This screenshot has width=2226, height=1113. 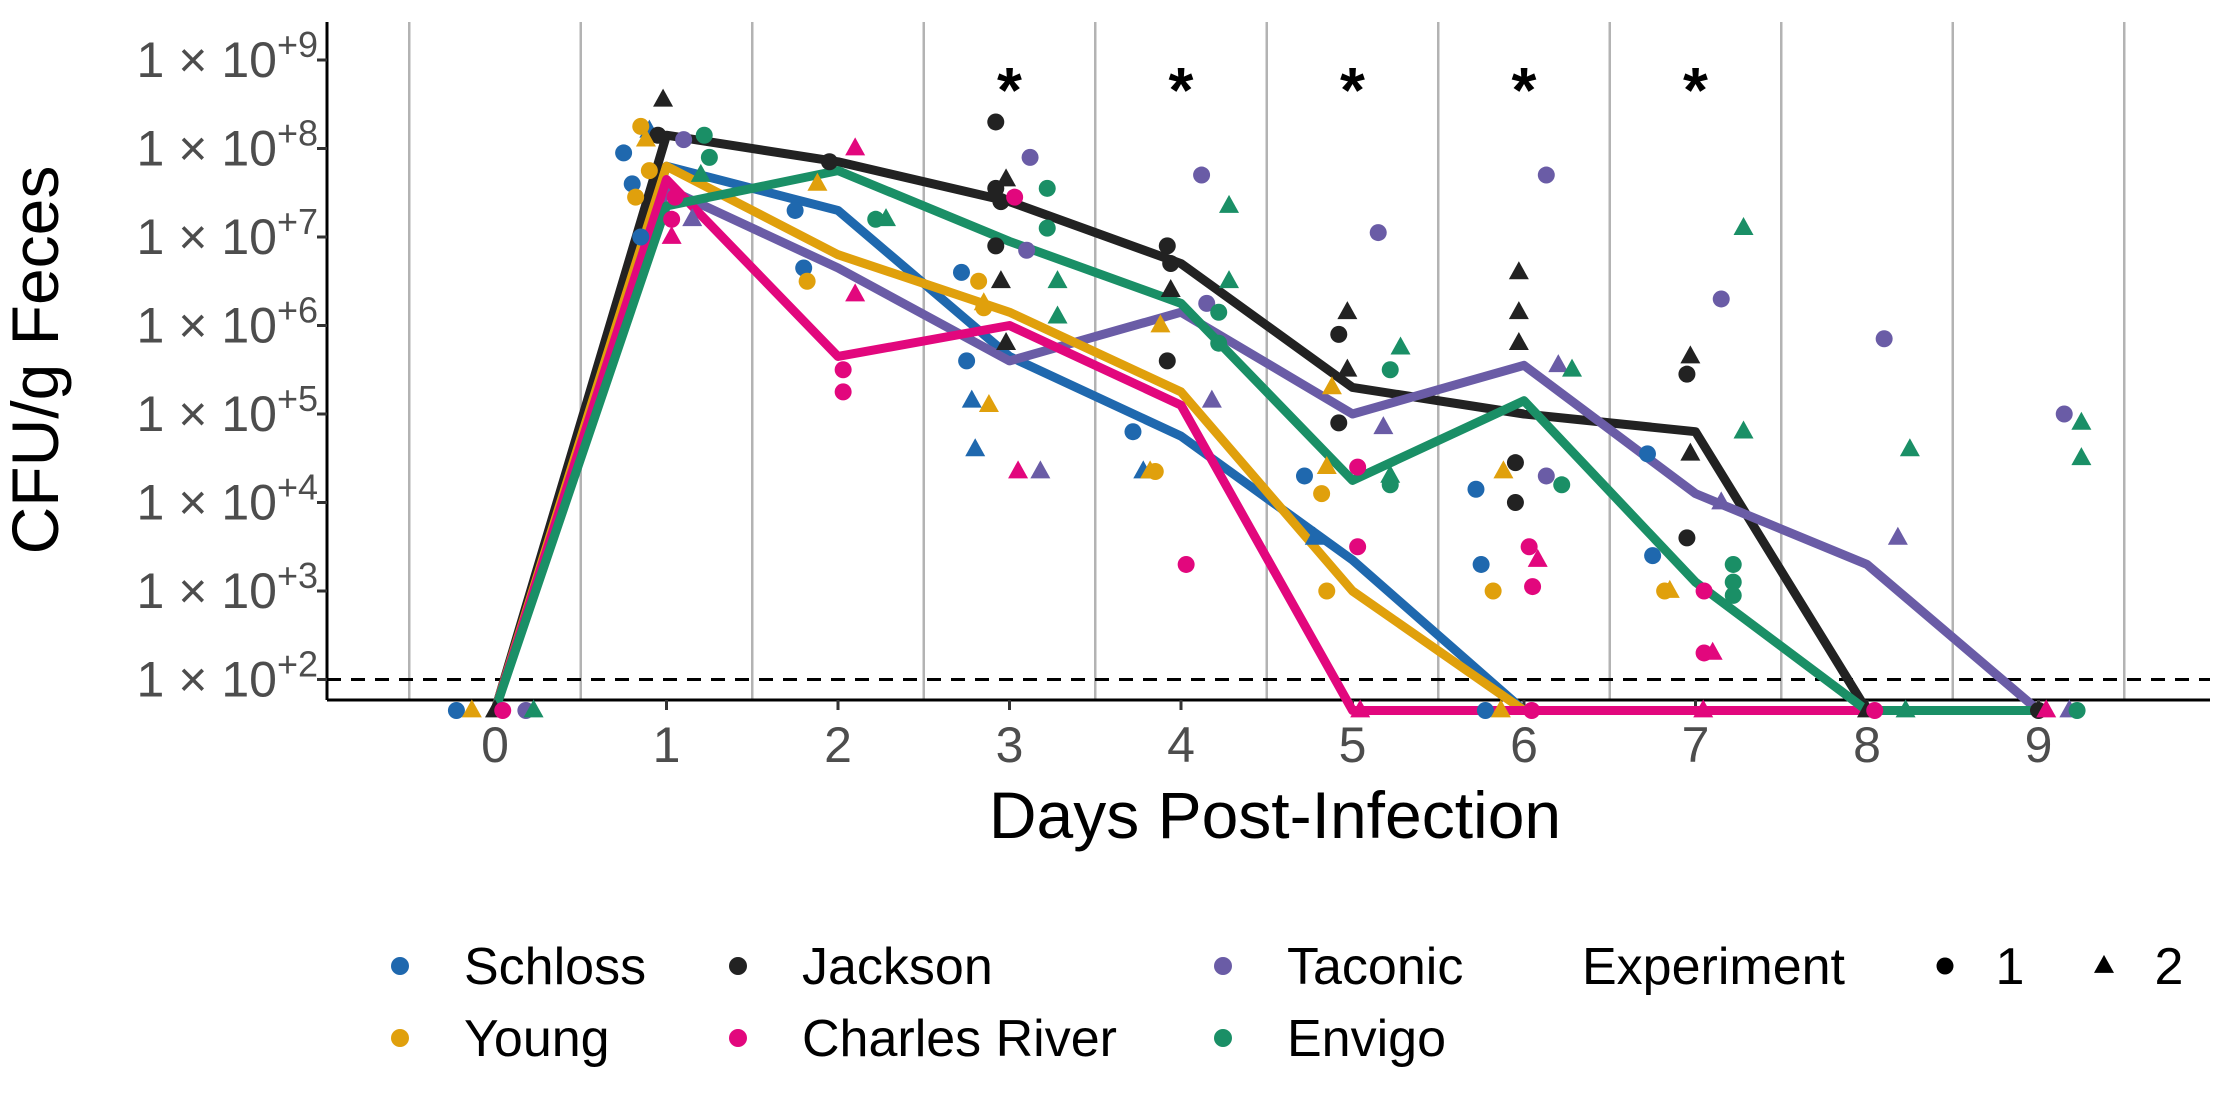 What do you see at coordinates (227, 499) in the screenshot?
I see `y-tick-label: 1 × 10+4` at bounding box center [227, 499].